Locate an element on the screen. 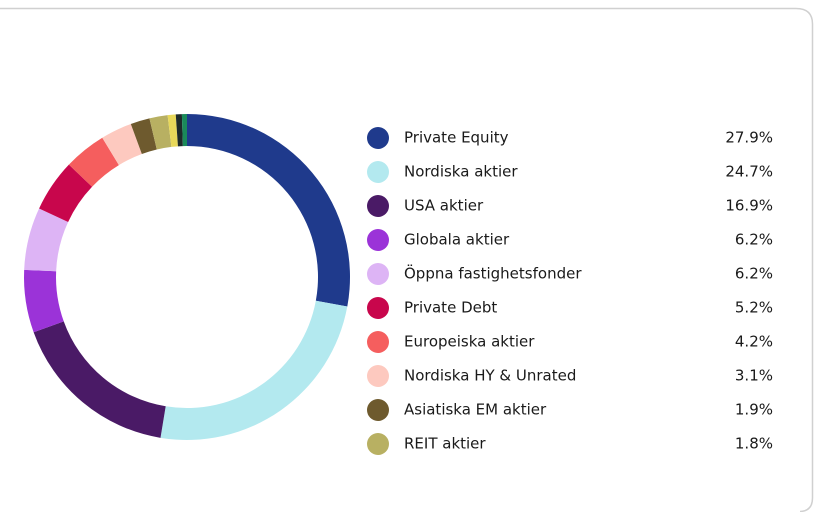 This screenshot has width=818, height=516. legend-value: 5.2% is located at coordinates (754, 308).